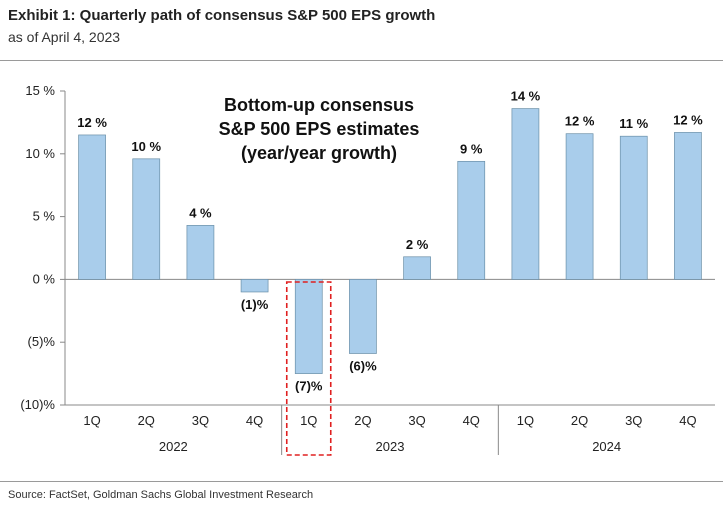  I want to click on y-tick-label: 15 %, so click(40, 90).